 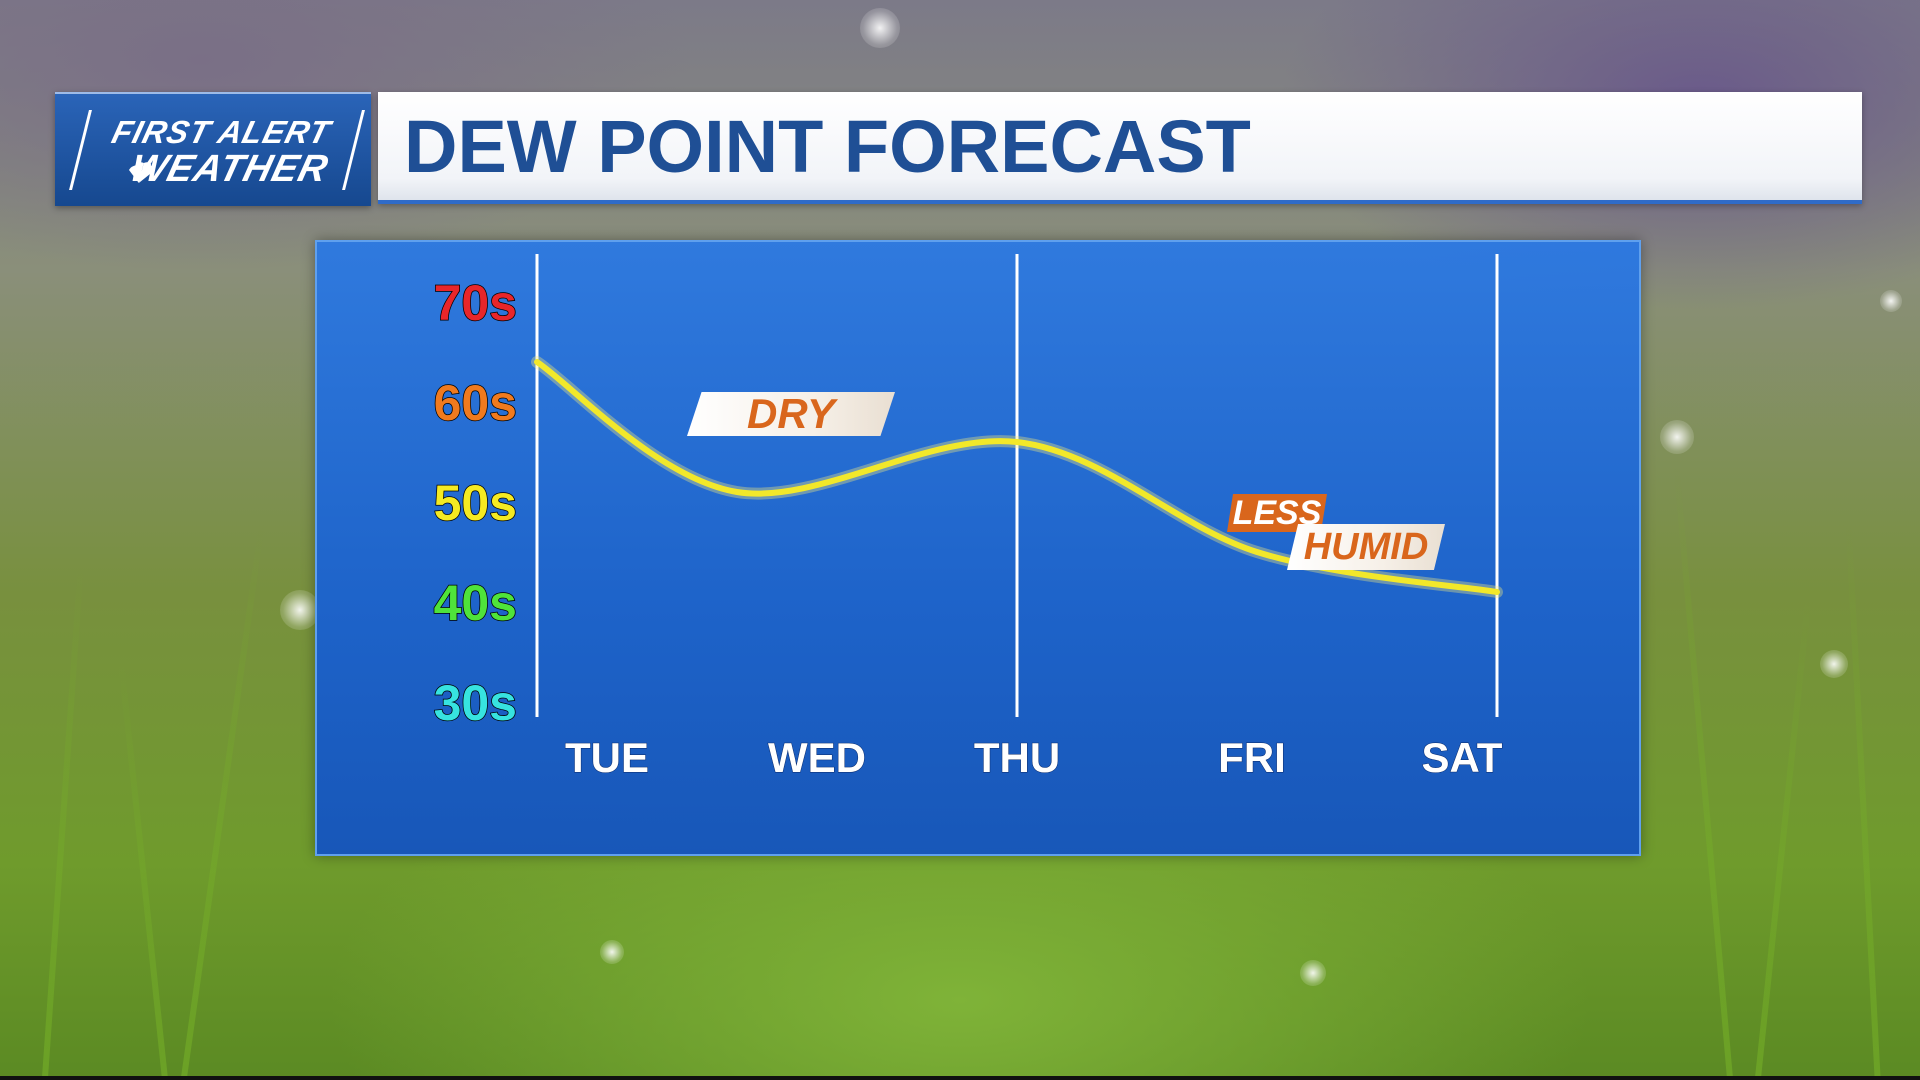 I want to click on dry-annotation-text: DRY, so click(x=791, y=413).